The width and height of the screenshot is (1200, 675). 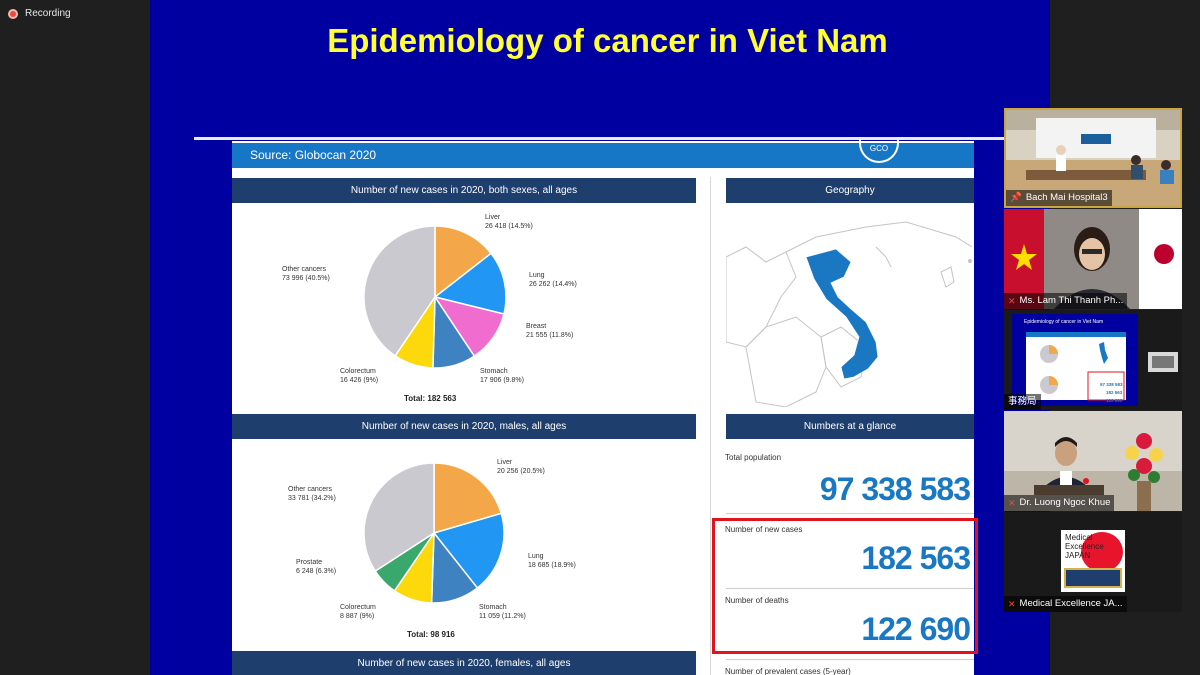 What do you see at coordinates (845, 586) in the screenshot?
I see `highlight-annotation-box` at bounding box center [845, 586].